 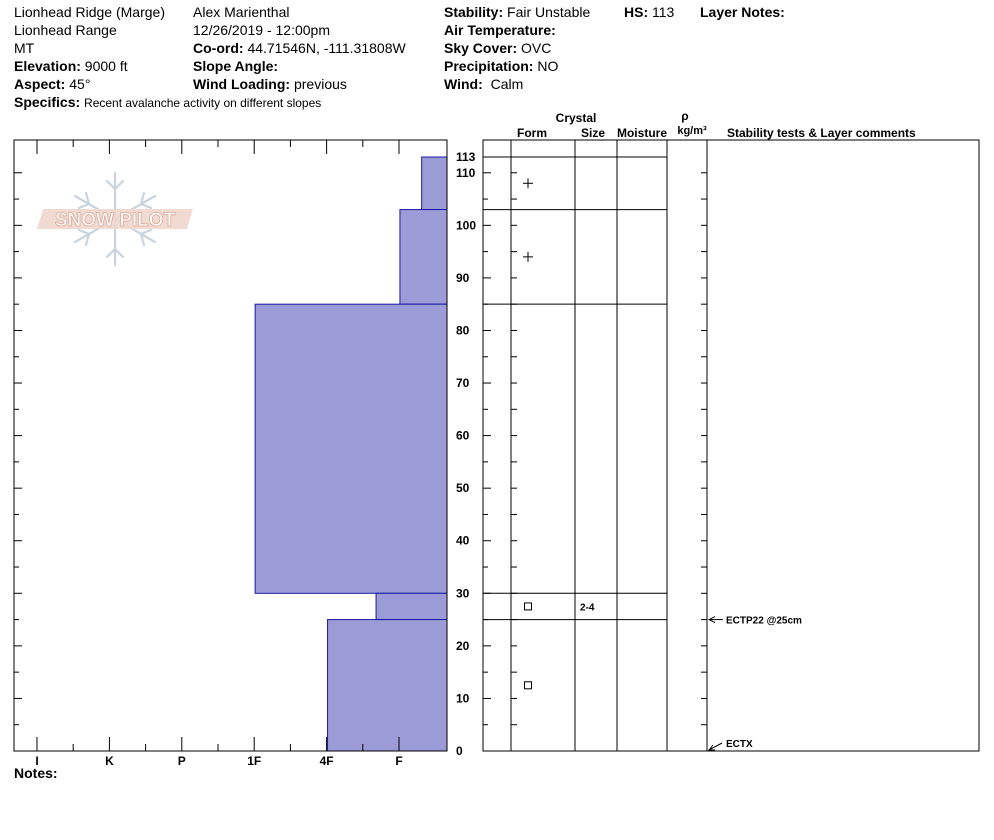 I want to click on wind-loading-label: Wind Loading:, so click(x=242, y=84).